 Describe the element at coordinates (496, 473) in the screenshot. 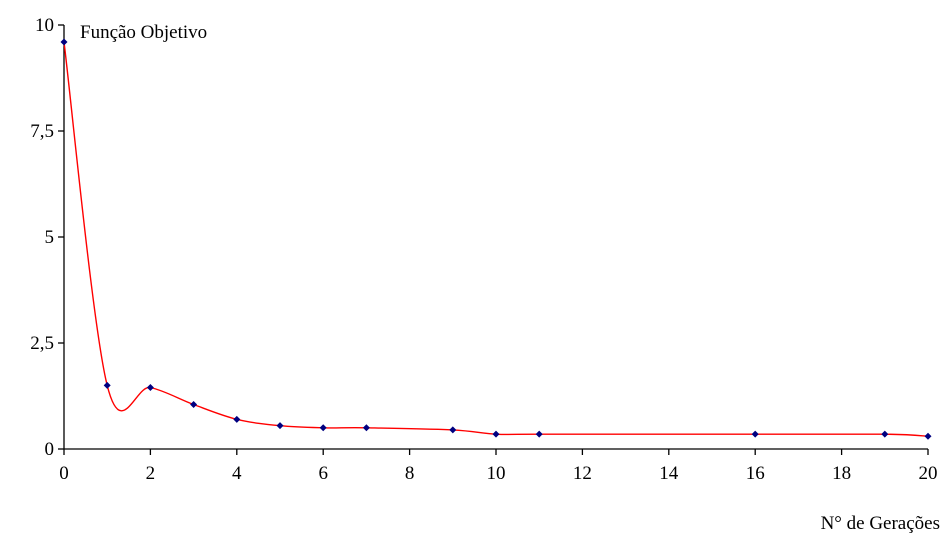

I see `x-tick-label: 10` at that location.